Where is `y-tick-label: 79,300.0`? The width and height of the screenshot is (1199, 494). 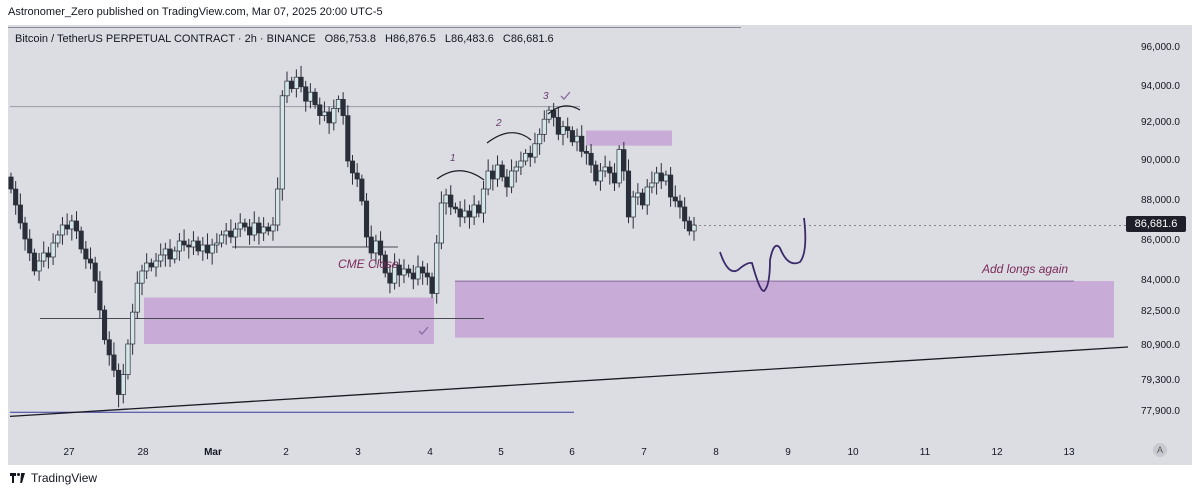
y-tick-label: 79,300.0 is located at coordinates (1160, 380).